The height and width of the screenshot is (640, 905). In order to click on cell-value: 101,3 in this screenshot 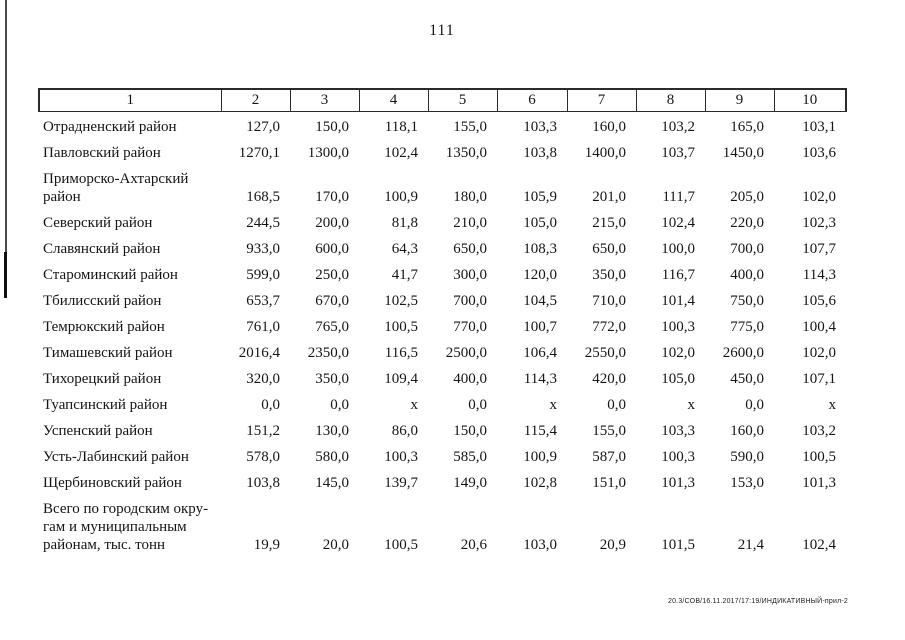, I will do `click(678, 483)`.